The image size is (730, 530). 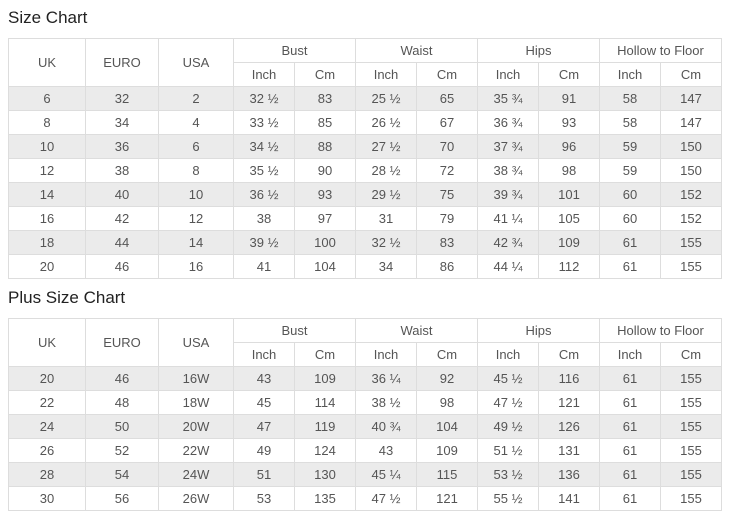 What do you see at coordinates (416, 330) in the screenshot?
I see `col-header-waist: Waist` at bounding box center [416, 330].